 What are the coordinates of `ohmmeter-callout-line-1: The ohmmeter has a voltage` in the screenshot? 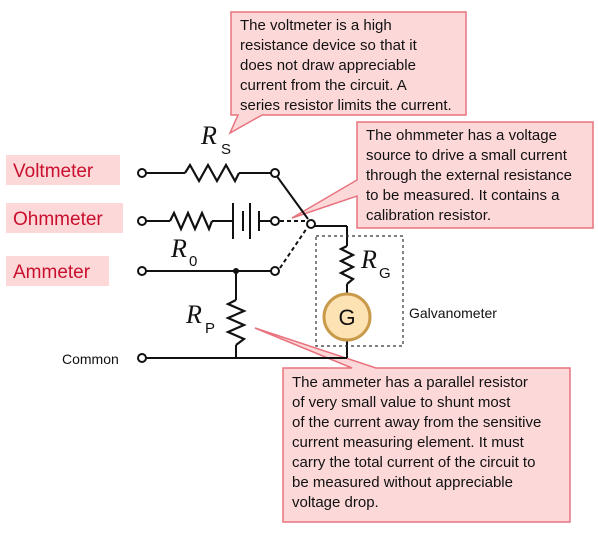 It's located at (461, 135).